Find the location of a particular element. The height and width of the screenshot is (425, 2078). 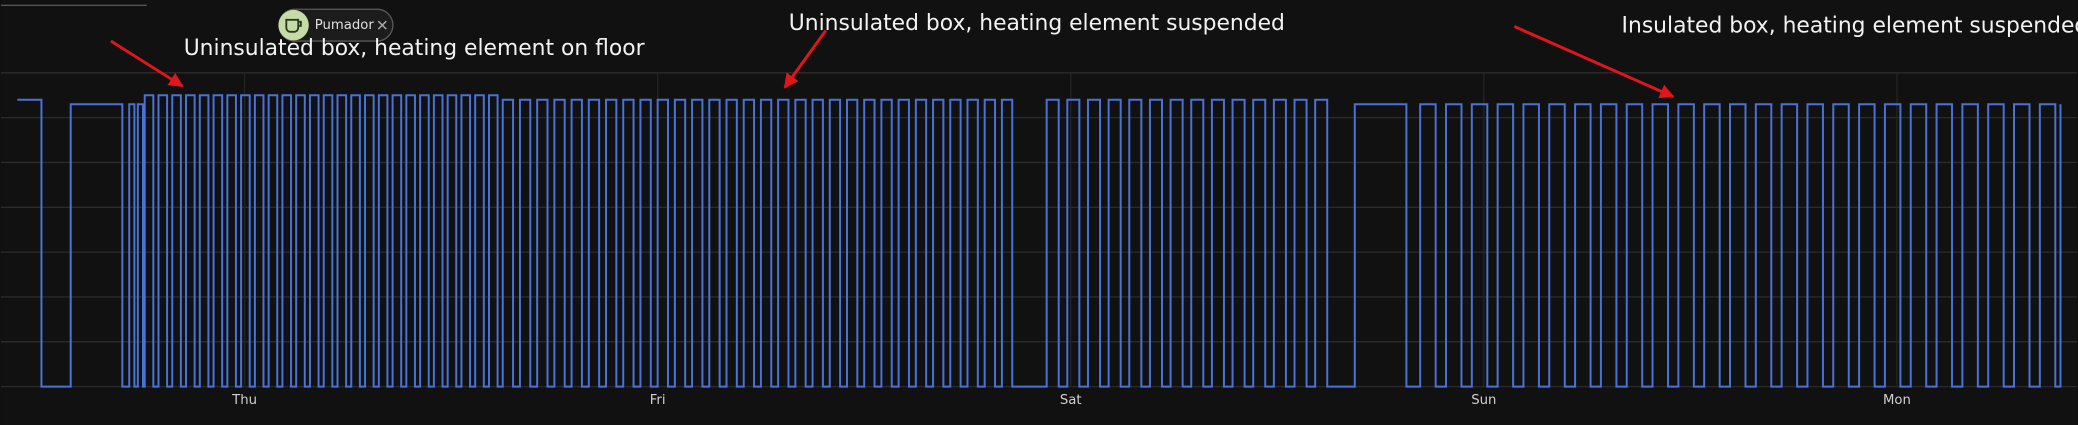

legend-close is located at coordinates (382, 25).